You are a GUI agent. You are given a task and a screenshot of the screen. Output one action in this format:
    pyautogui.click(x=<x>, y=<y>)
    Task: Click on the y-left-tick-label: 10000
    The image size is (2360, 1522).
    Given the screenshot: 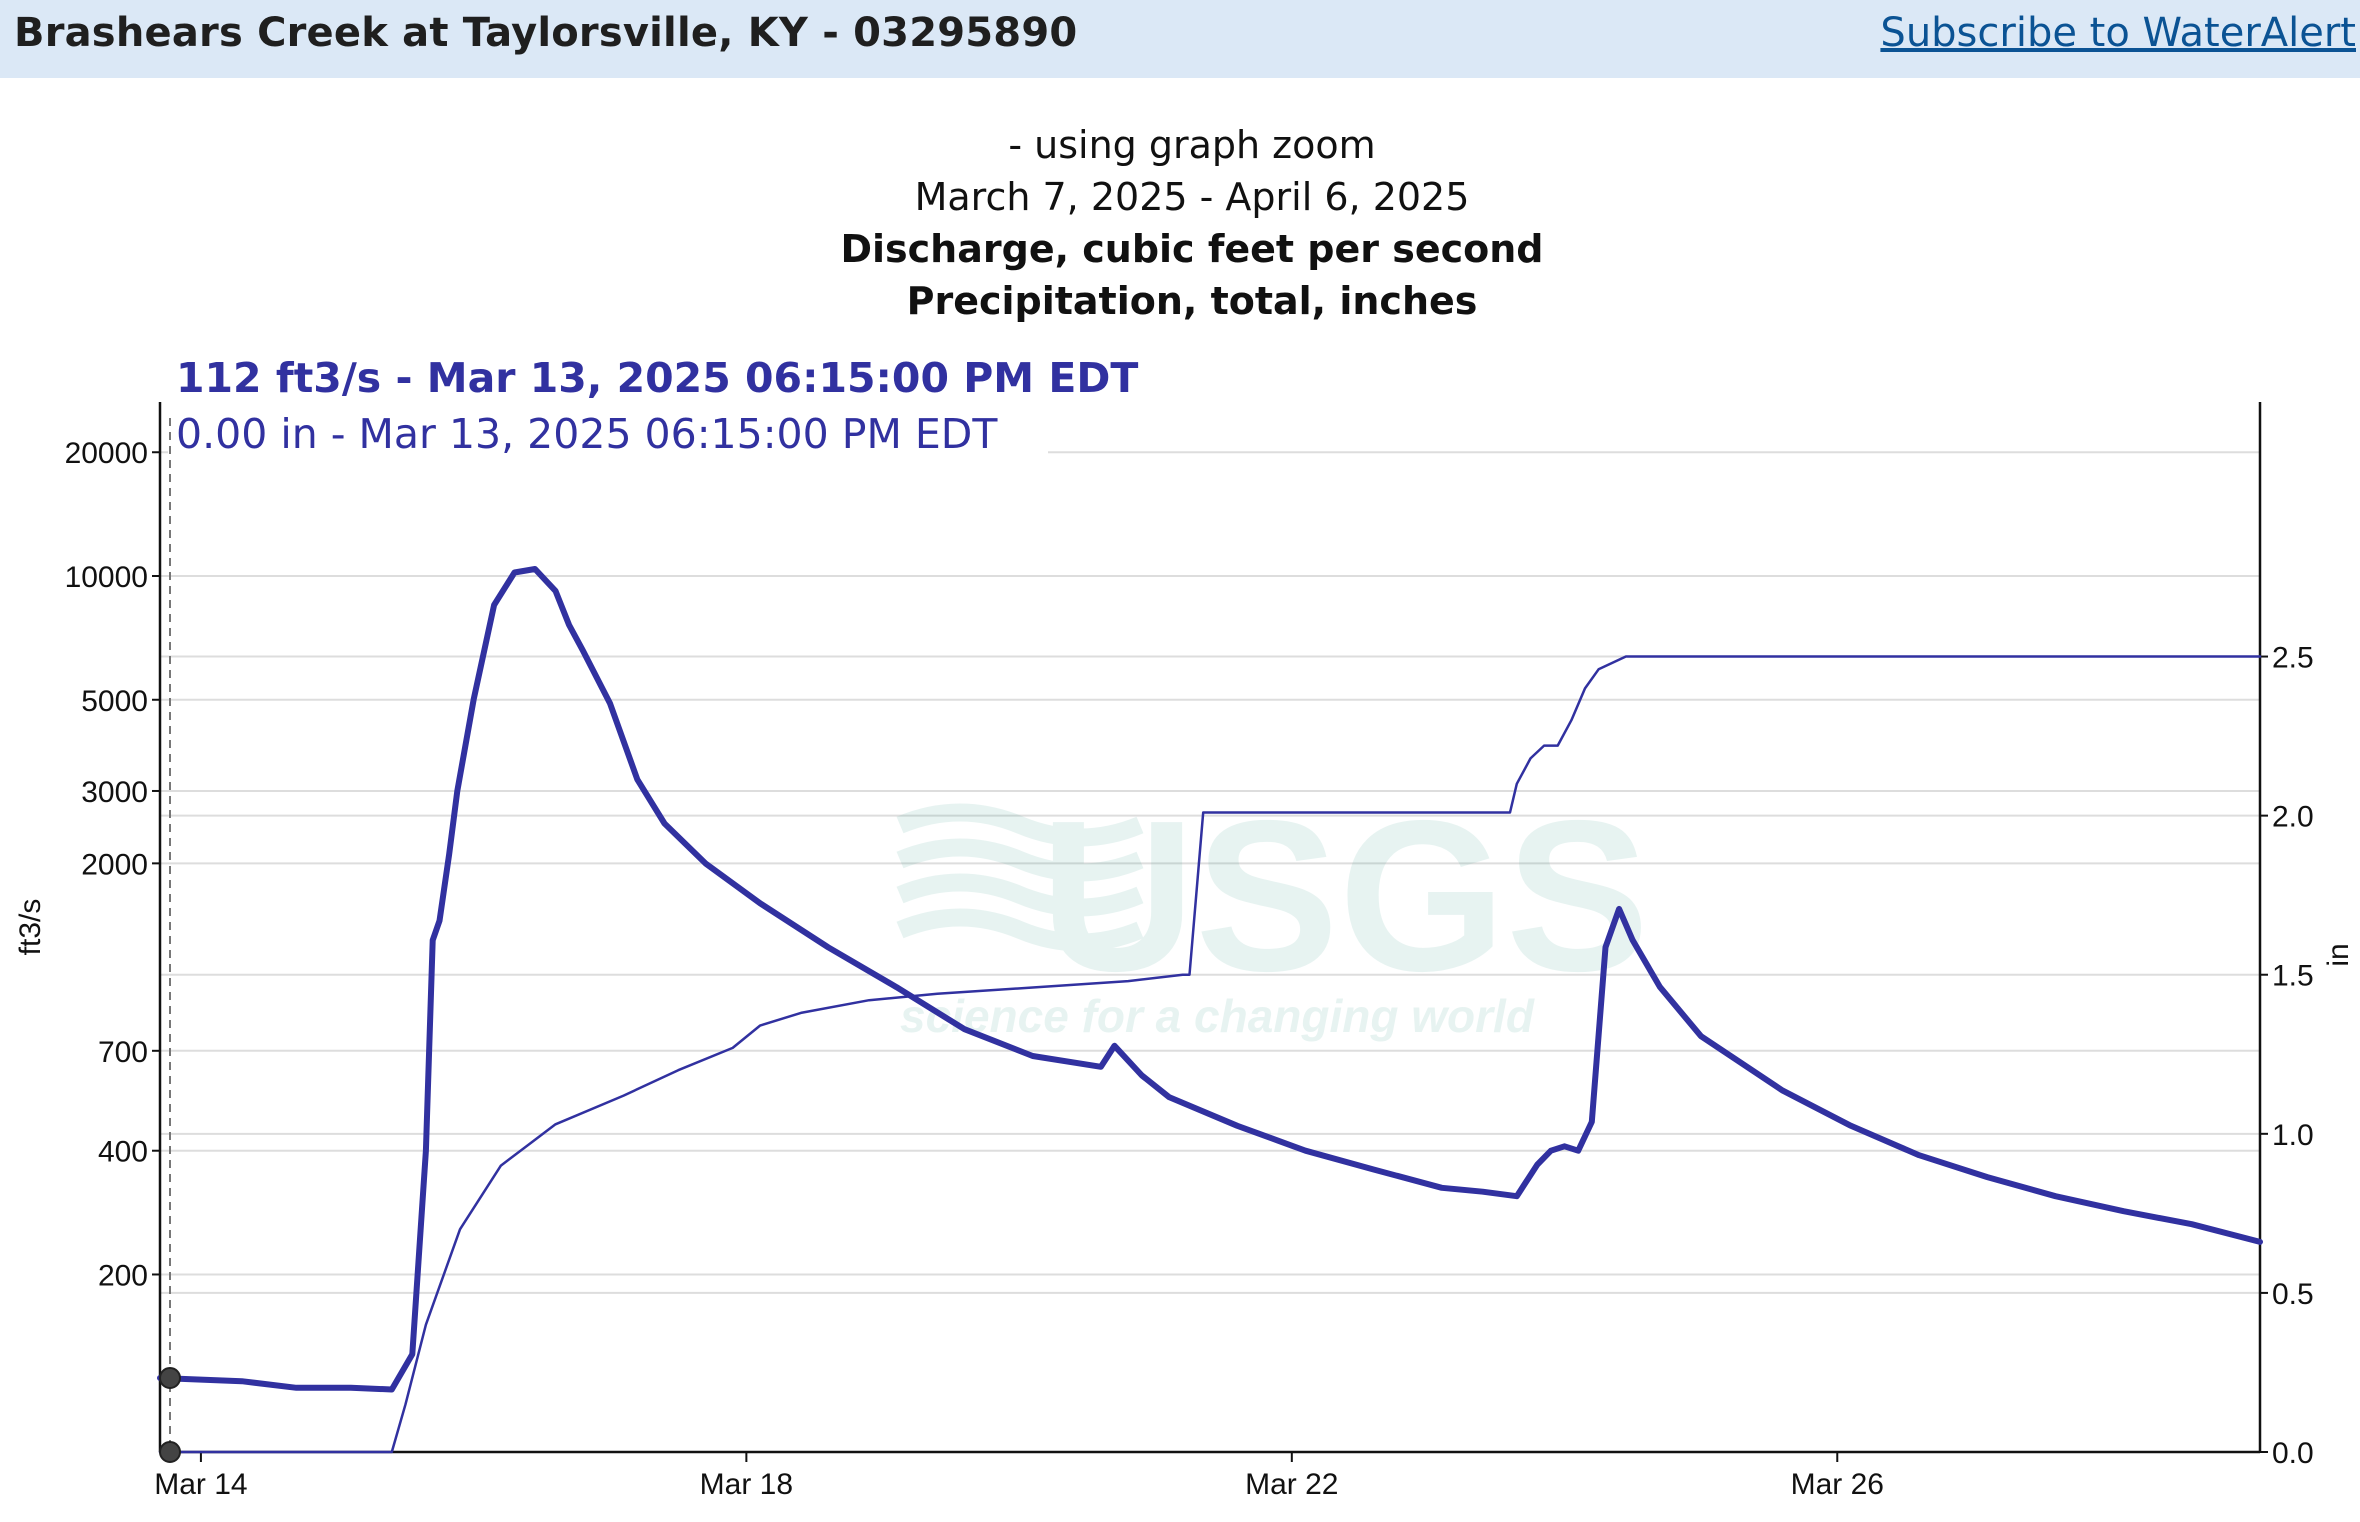 What is the action you would take?
    pyautogui.click(x=106, y=577)
    